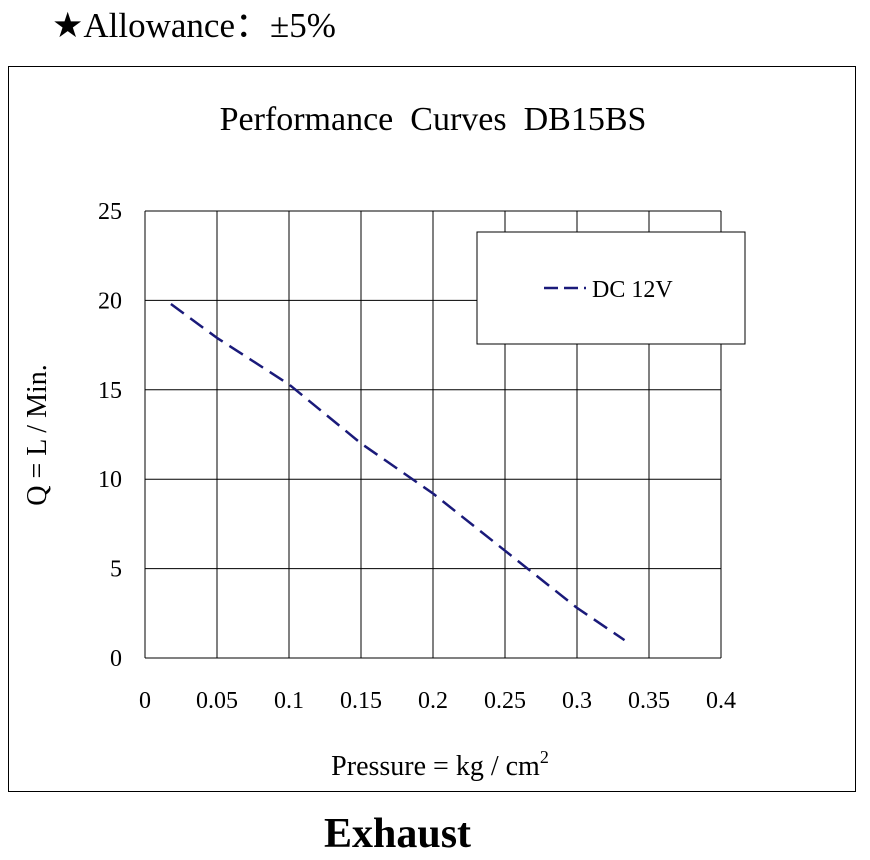  What do you see at coordinates (435, 766) in the screenshot?
I see `x-axis-label-text: Pressure = kg / cm` at bounding box center [435, 766].